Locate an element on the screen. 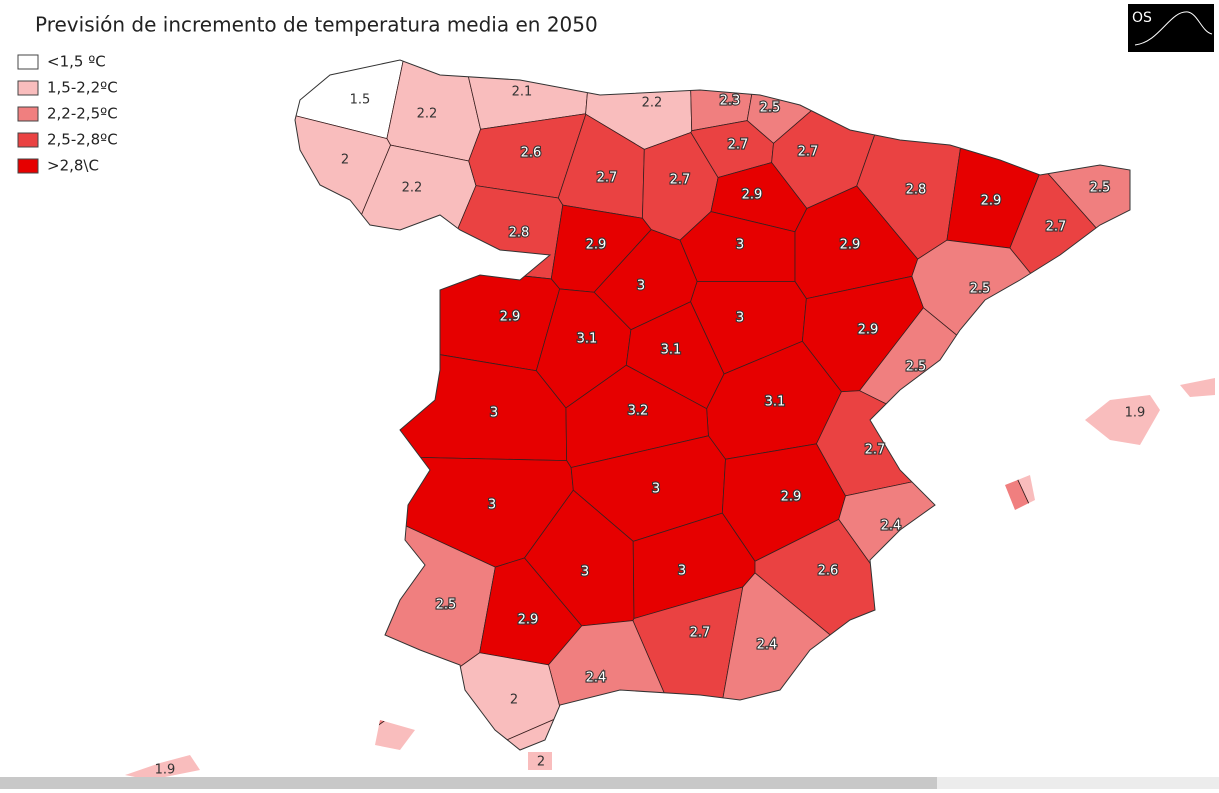  province-value: 1.5 is located at coordinates (360, 100).